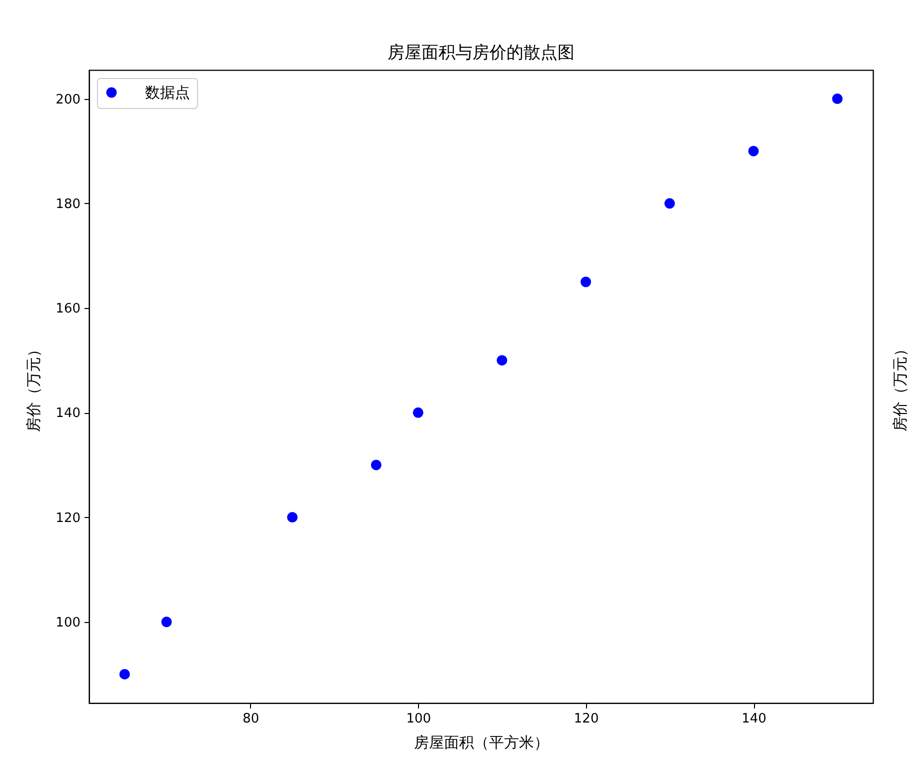  What do you see at coordinates (68, 204) in the screenshot?
I see `y-tick-label: 180` at bounding box center [68, 204].